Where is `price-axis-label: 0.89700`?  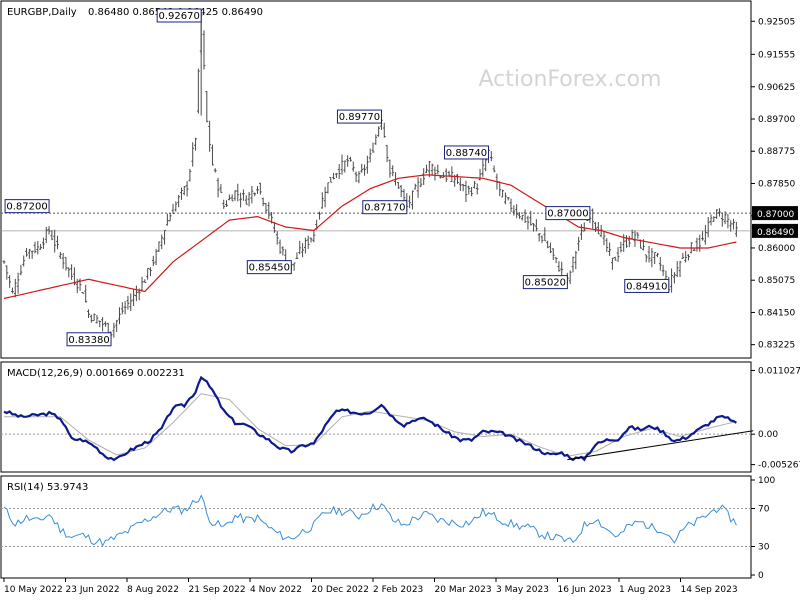
price-axis-label: 0.89700 is located at coordinates (776, 120).